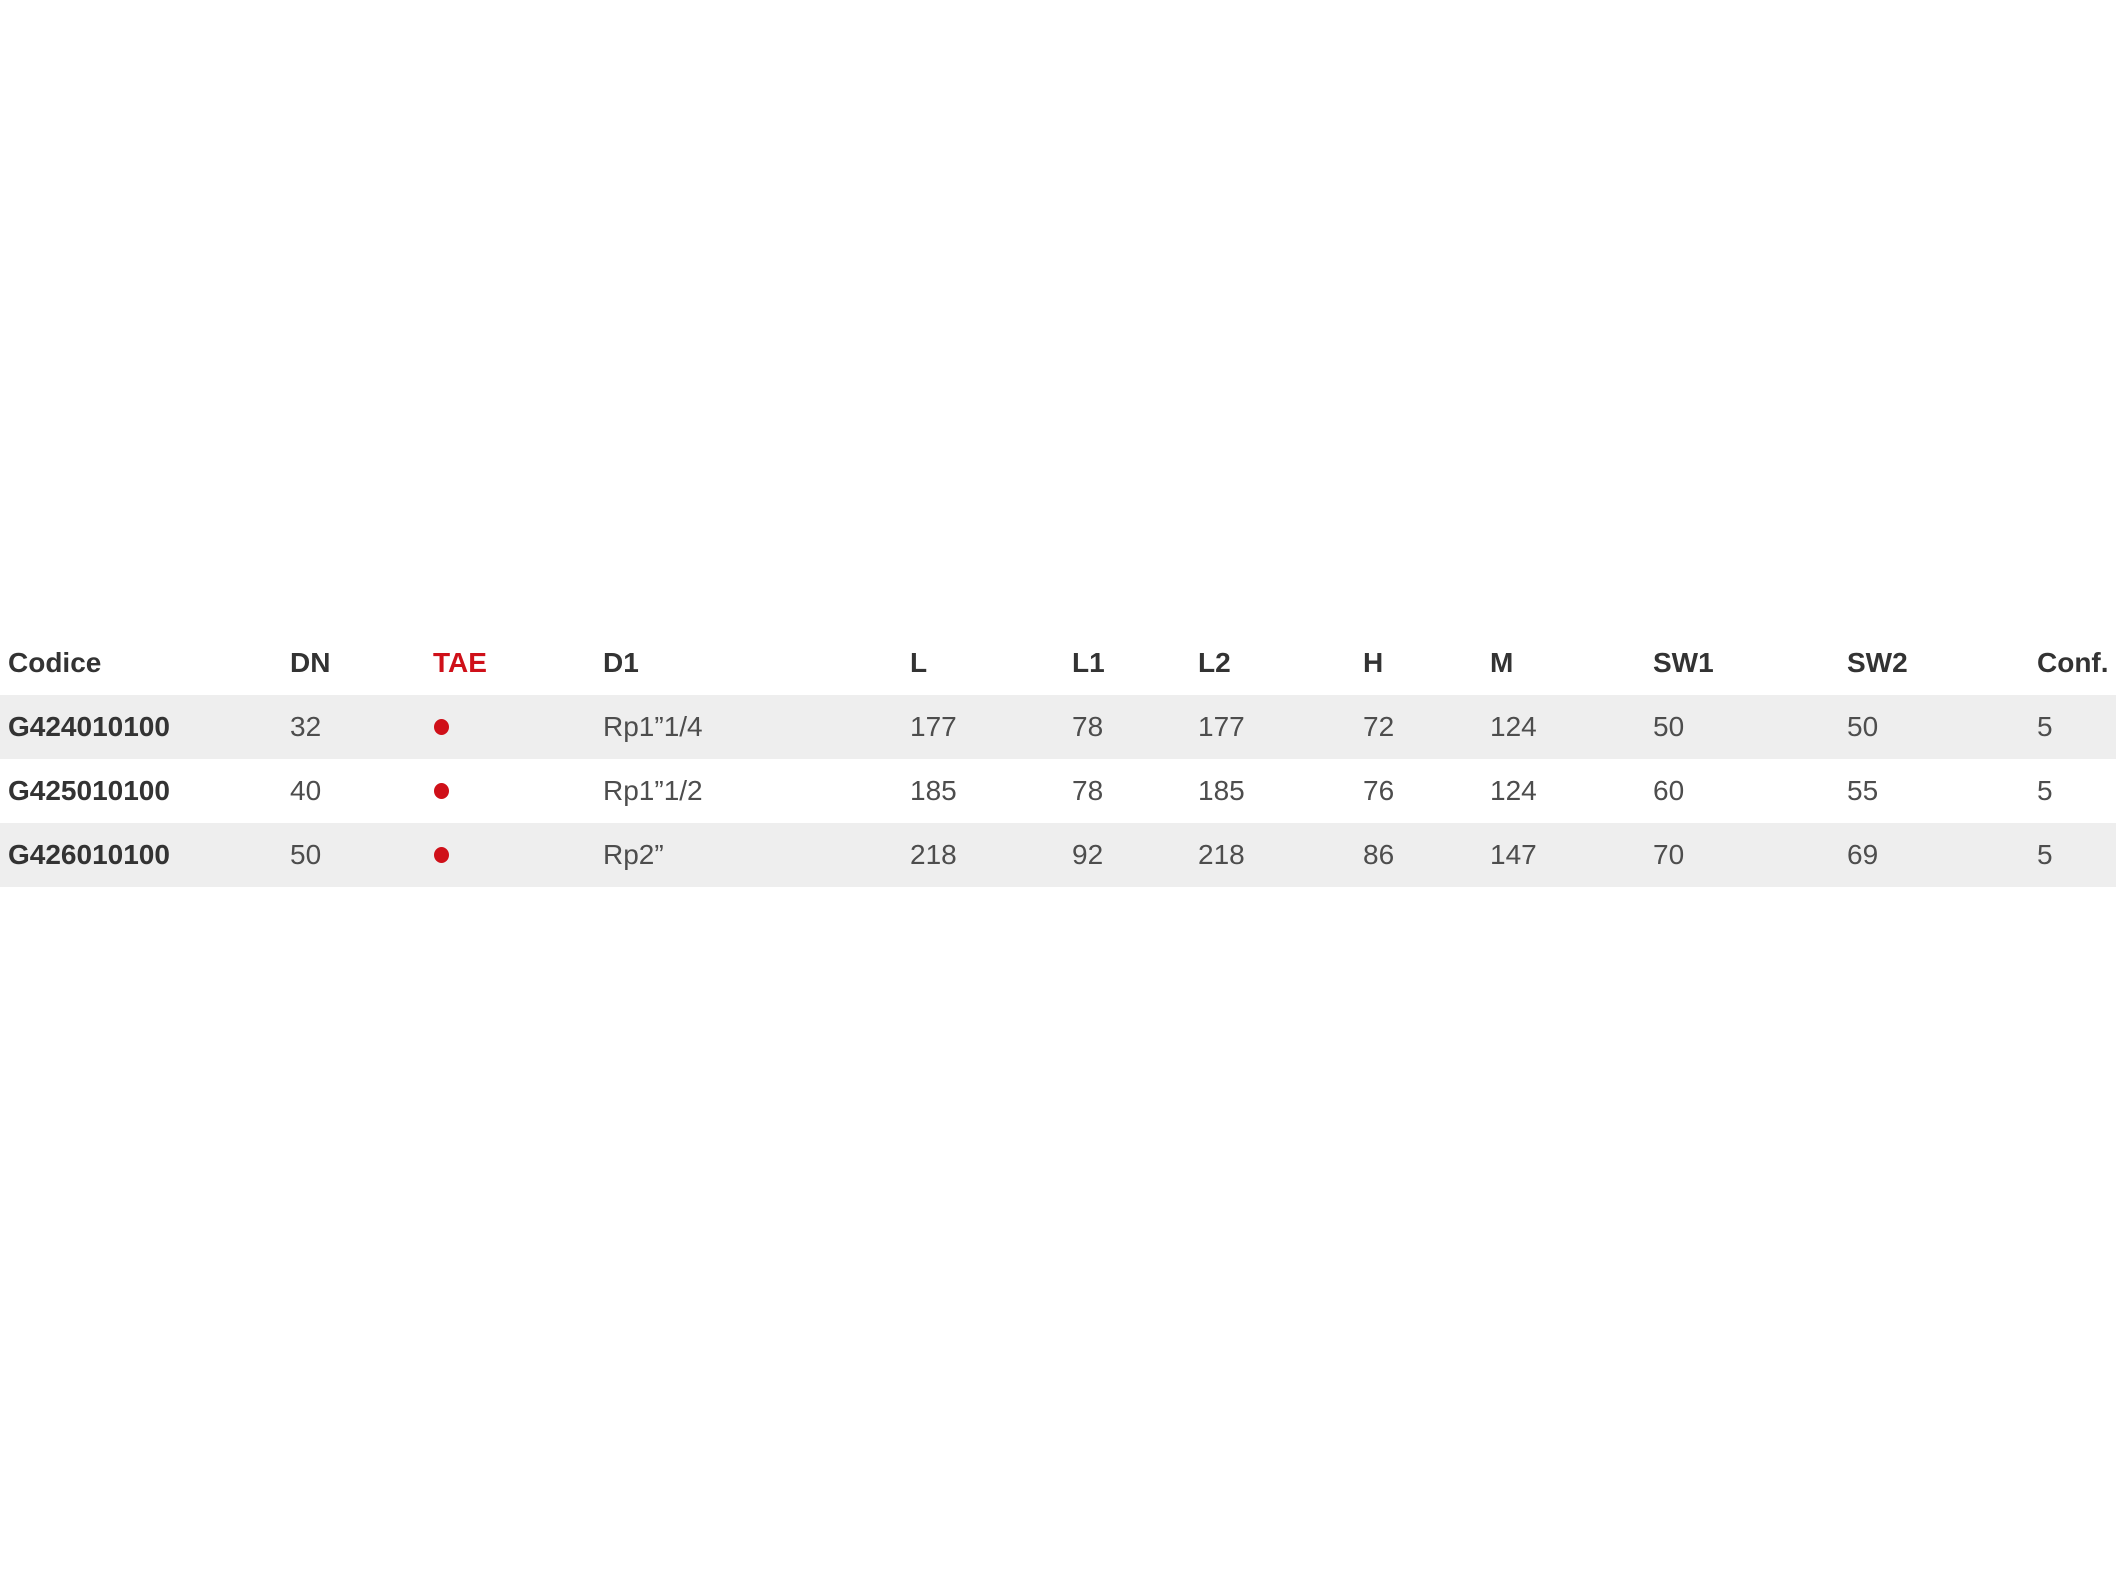  Describe the element at coordinates (306, 726) in the screenshot. I see `cell-dn: 32` at that location.